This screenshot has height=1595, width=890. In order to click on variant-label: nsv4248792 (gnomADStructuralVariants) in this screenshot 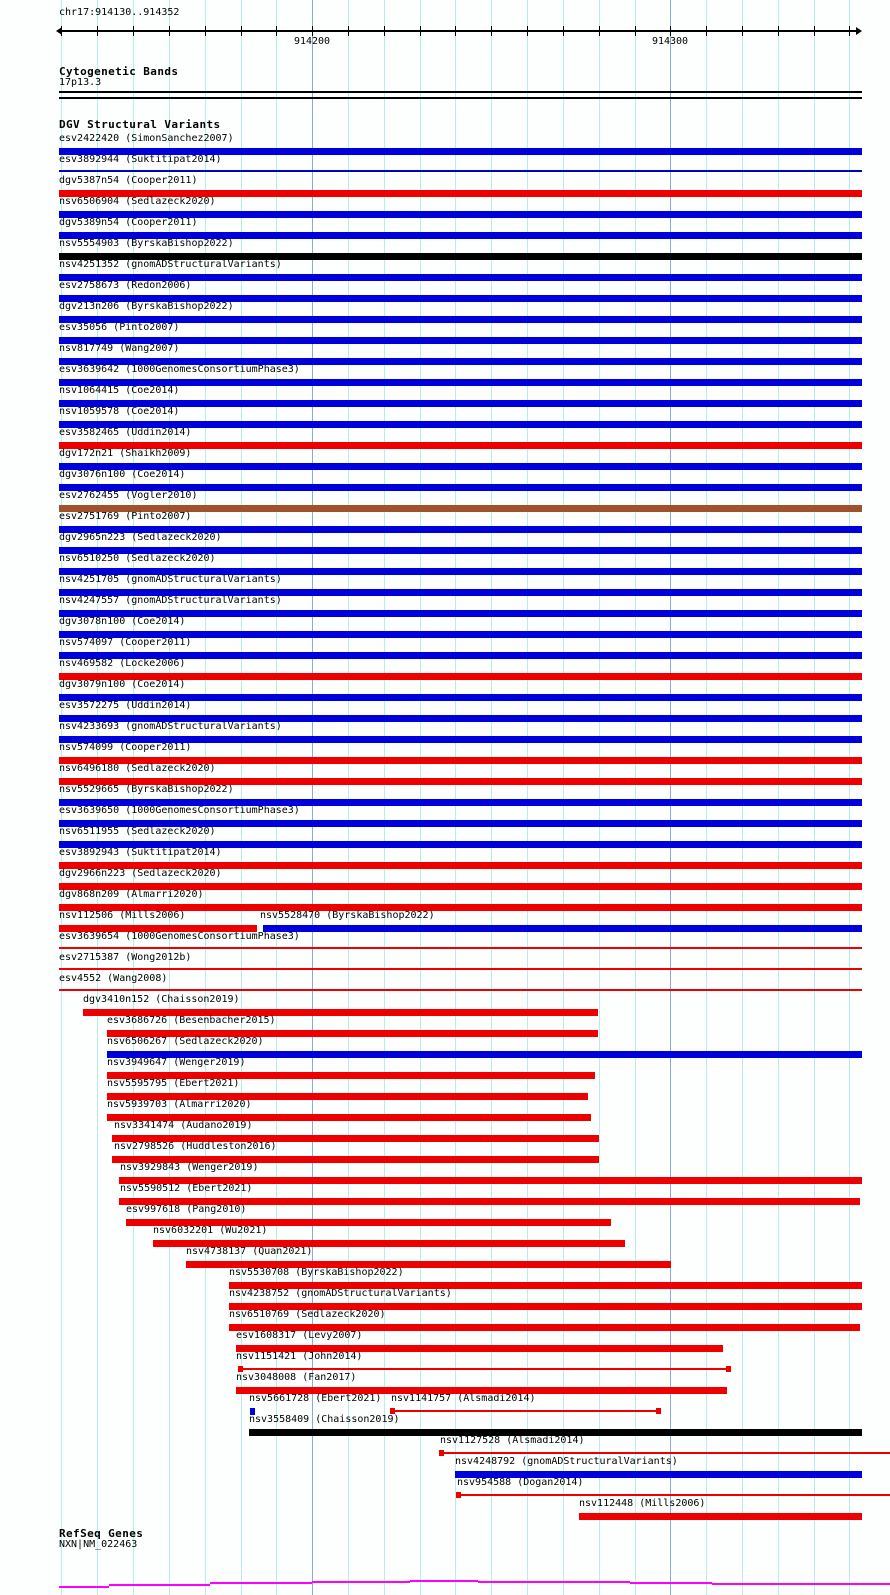, I will do `click(566, 1461)`.